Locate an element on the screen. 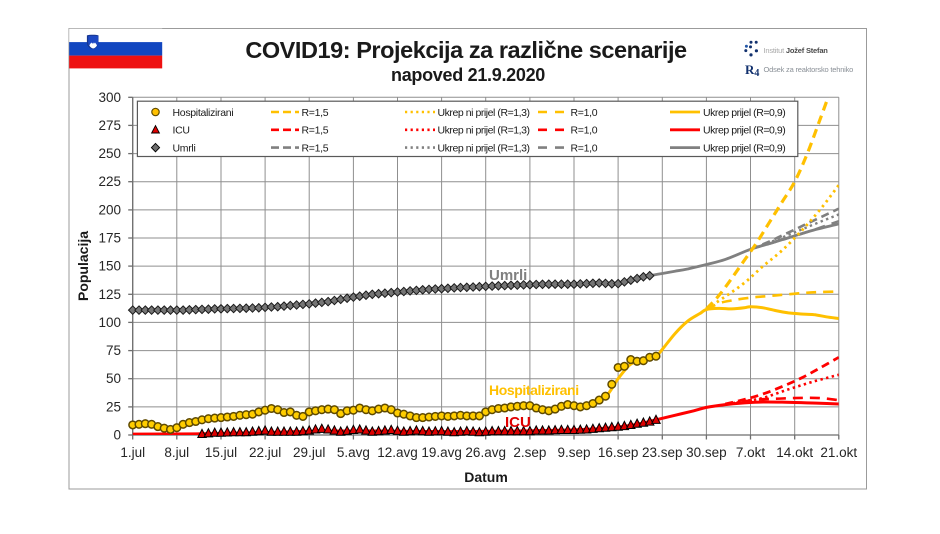 Image resolution: width=940 pixels, height=534 pixels. svg-text: 29.jul is located at coordinates (309, 452).